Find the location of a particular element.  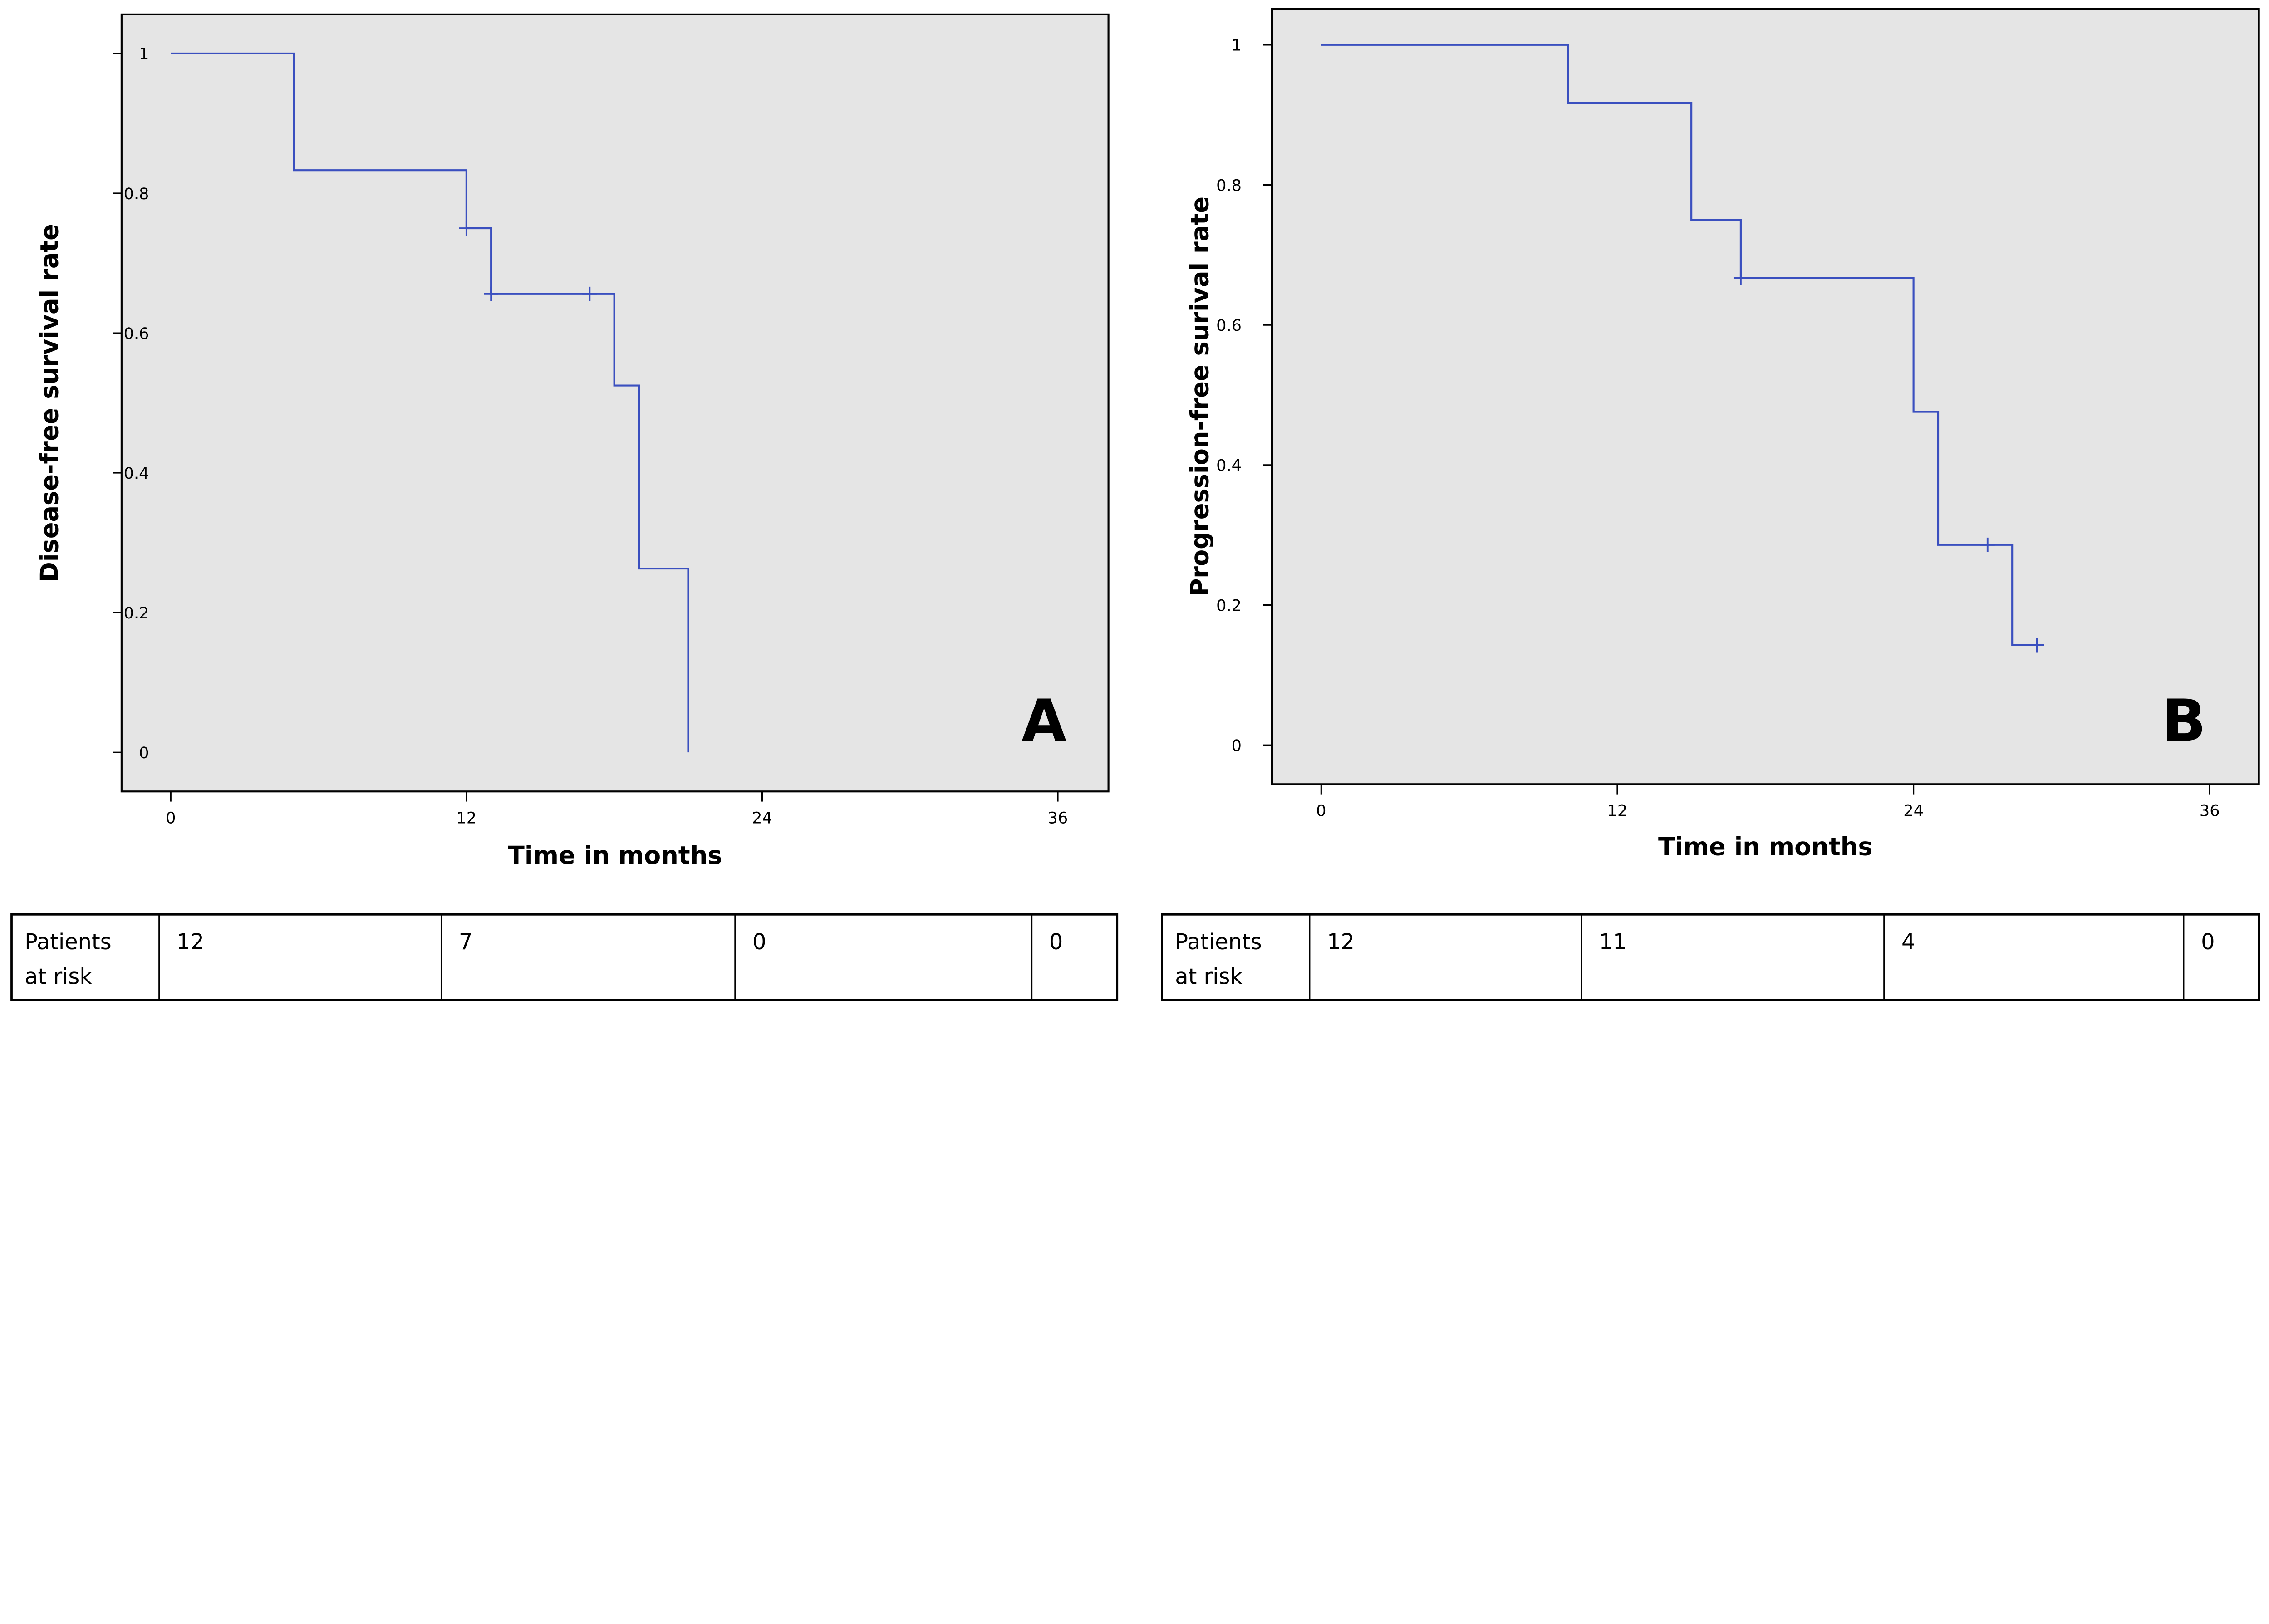

panel-letter: B is located at coordinates (2184, 721).